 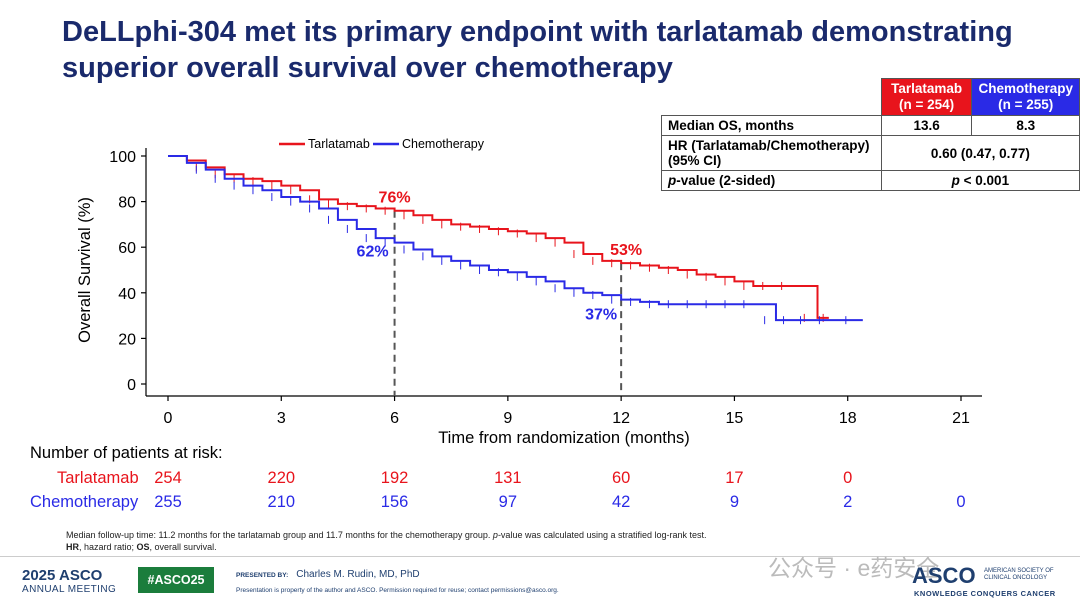 I want to click on annotation-tarlatamab: 53%, so click(x=626, y=250).